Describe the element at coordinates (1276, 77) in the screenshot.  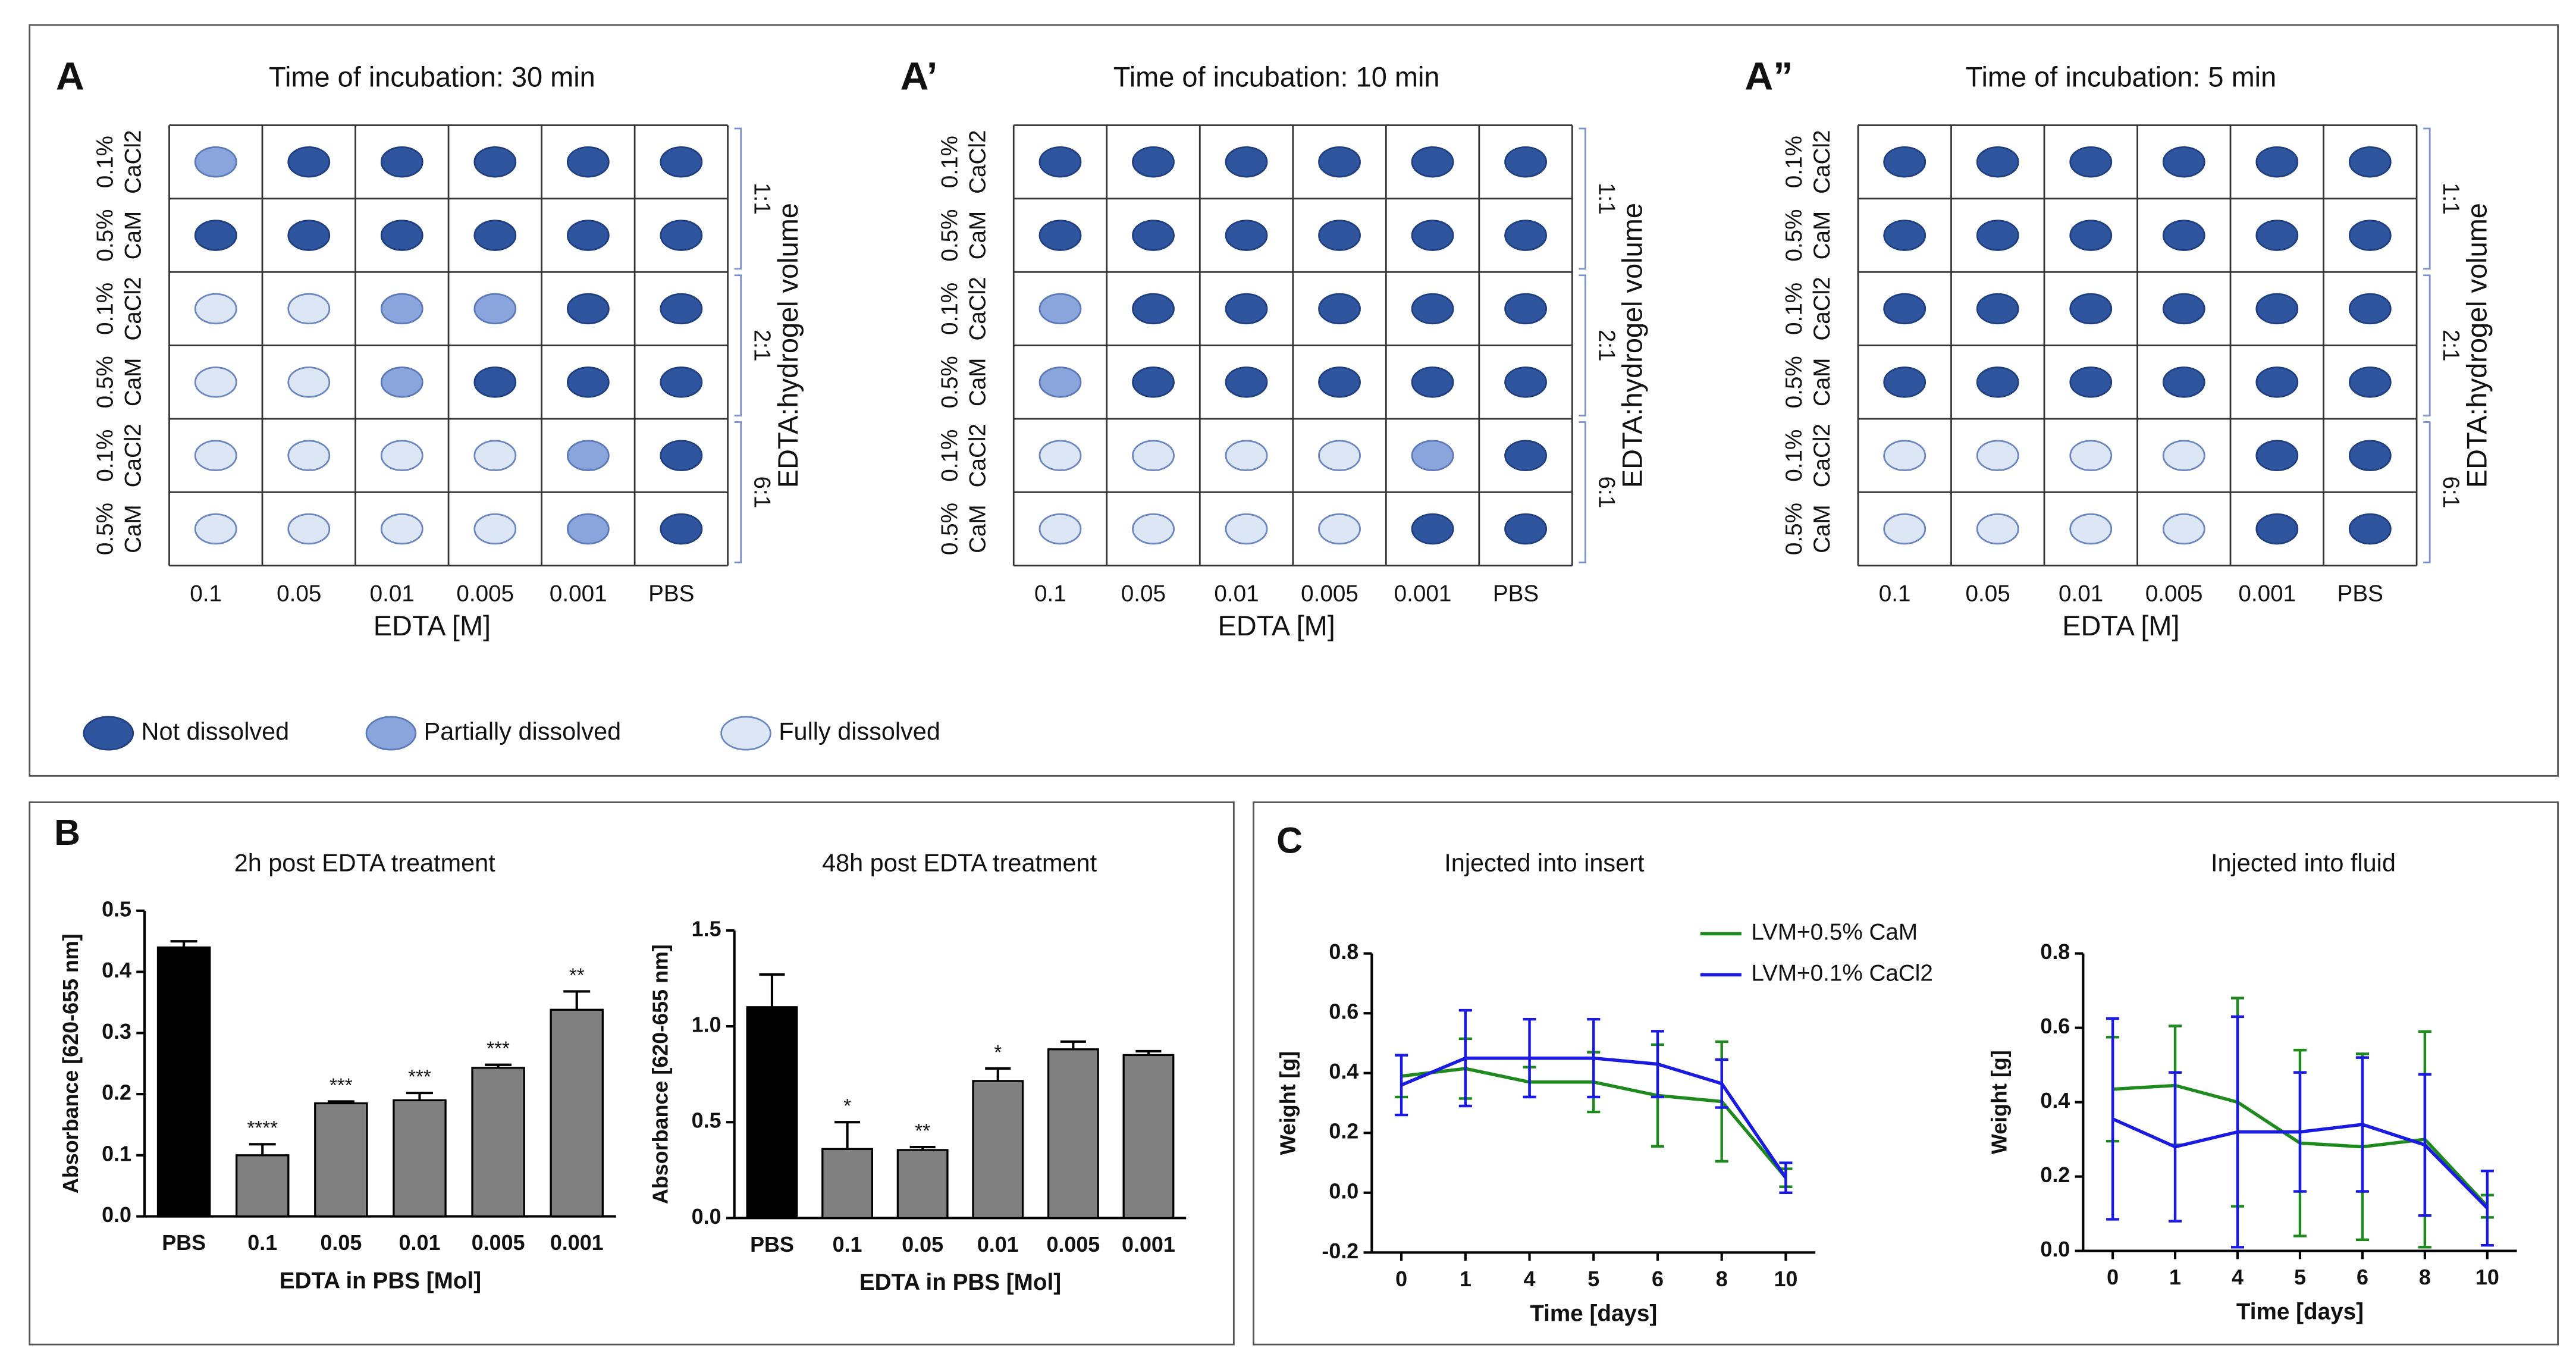
I see `panel-title: Time of incubation: 10 min` at that location.